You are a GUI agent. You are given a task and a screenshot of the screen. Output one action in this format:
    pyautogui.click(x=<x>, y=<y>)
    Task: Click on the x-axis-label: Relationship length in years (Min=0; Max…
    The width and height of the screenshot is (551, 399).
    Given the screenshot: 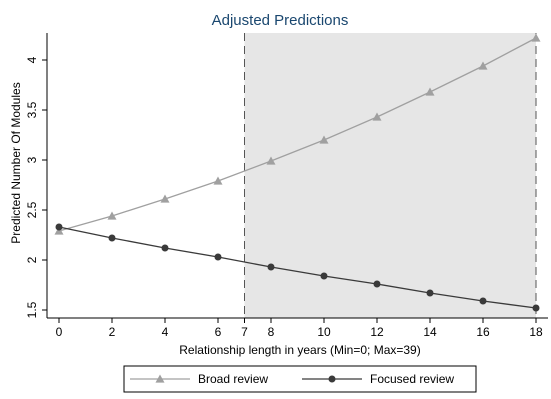 What is the action you would take?
    pyautogui.click(x=299, y=350)
    